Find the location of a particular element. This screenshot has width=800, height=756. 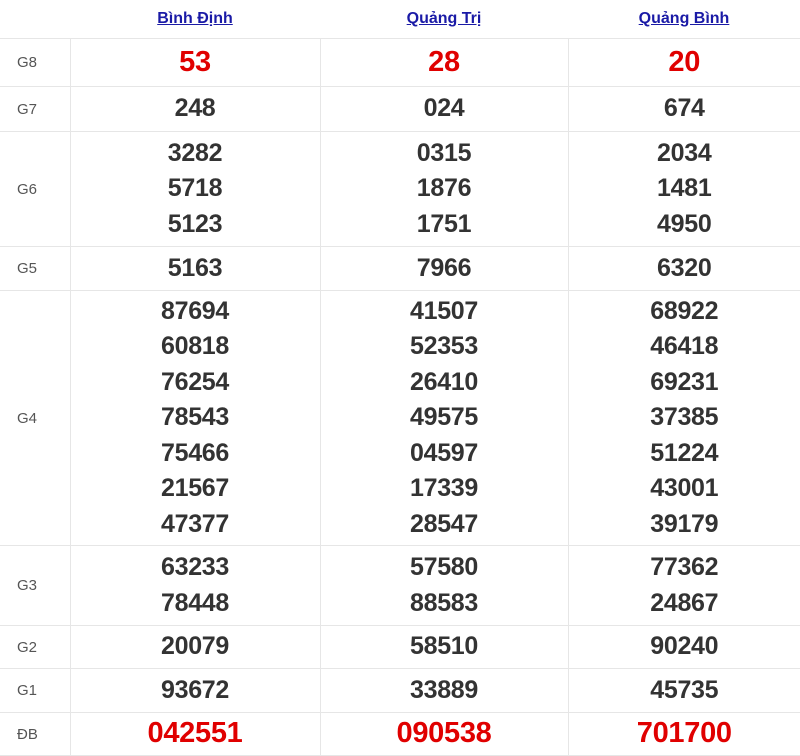

prize-number: 674 is located at coordinates (684, 109).